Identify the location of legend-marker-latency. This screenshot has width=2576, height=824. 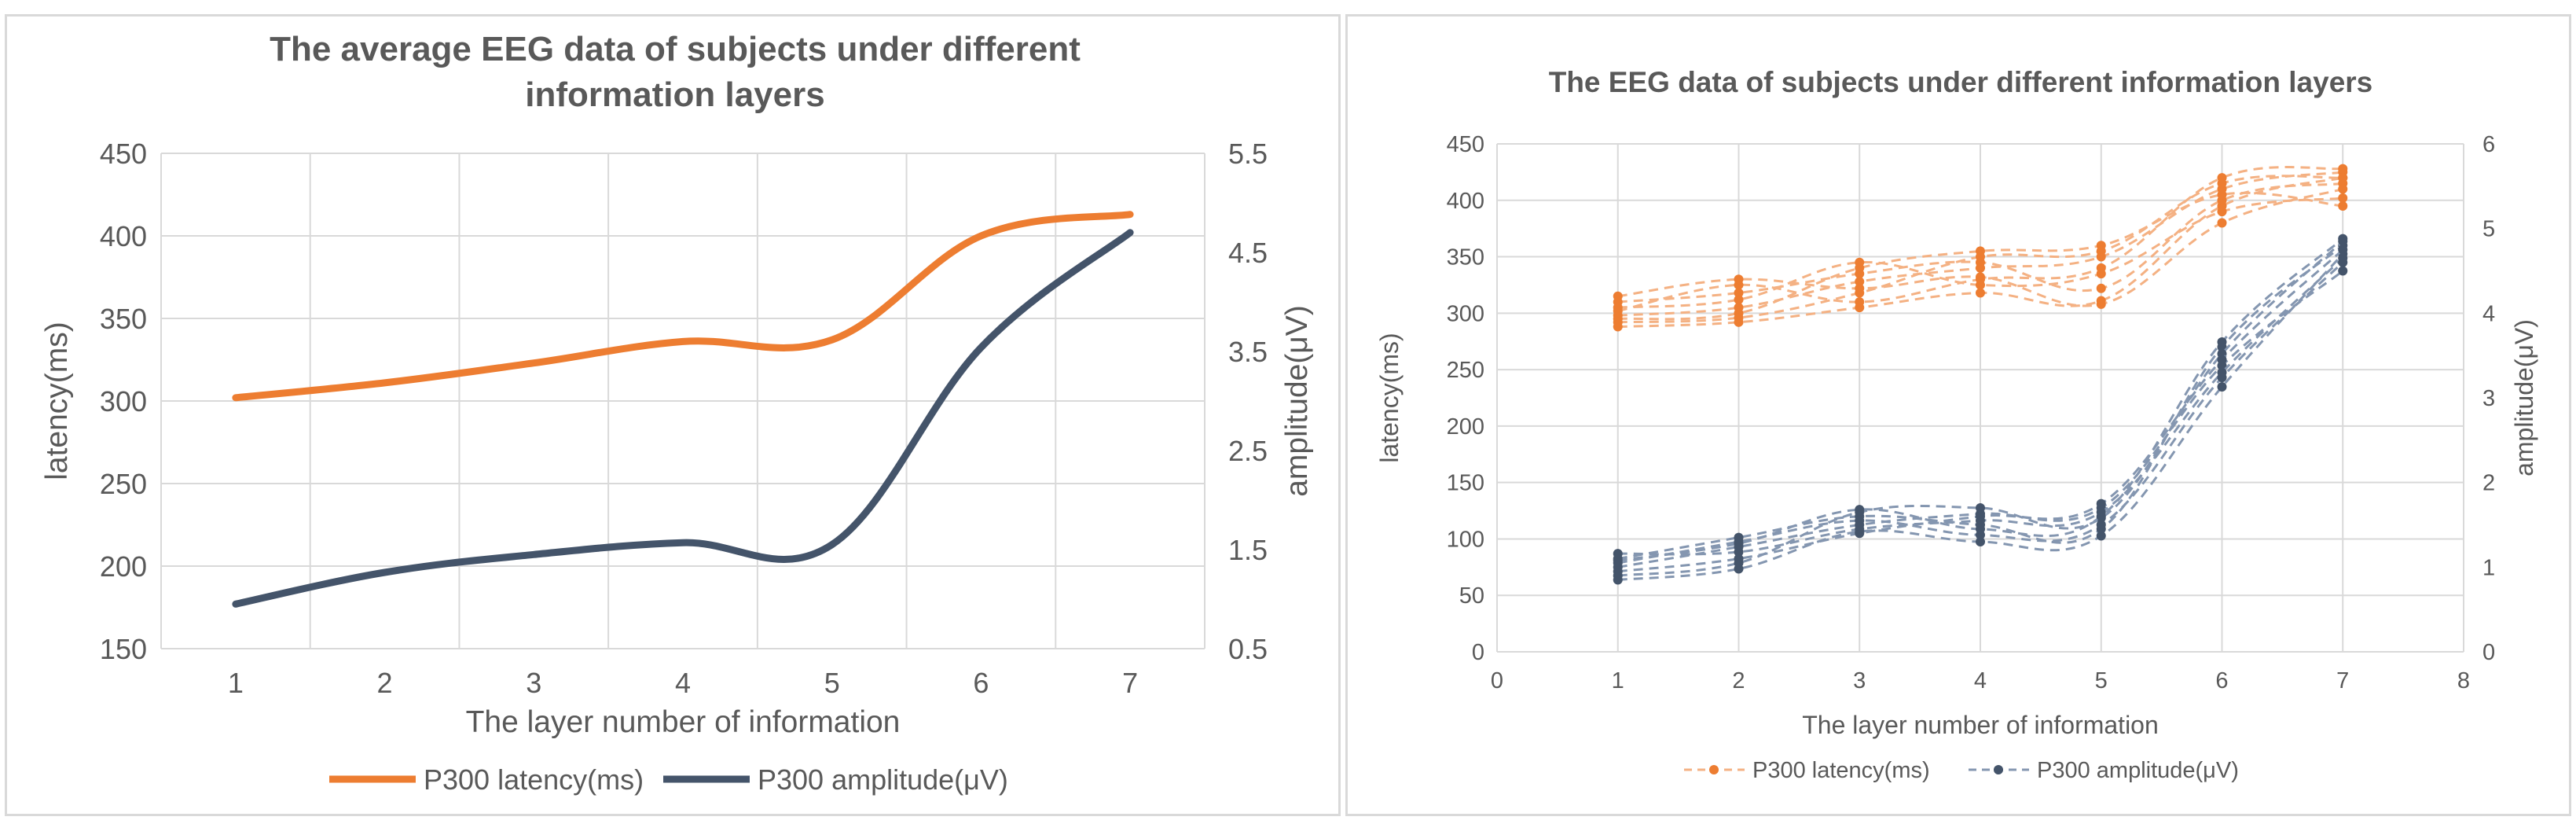
(1714, 769).